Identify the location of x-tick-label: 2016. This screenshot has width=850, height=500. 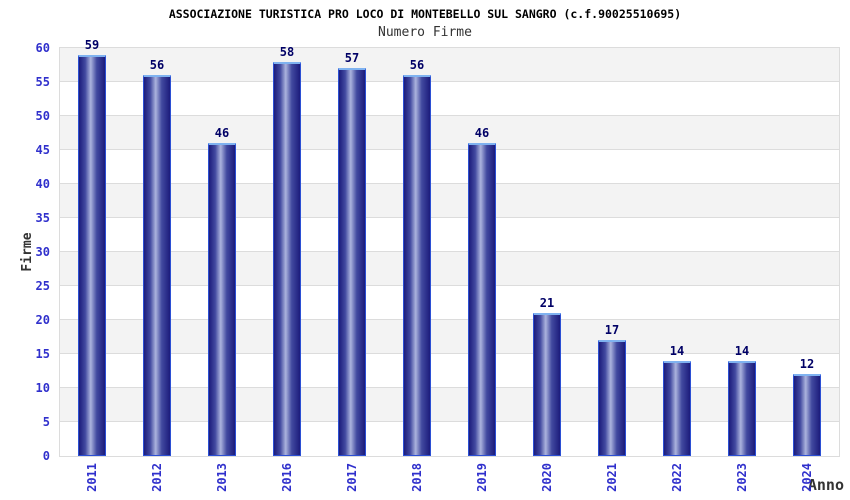
(287, 477).